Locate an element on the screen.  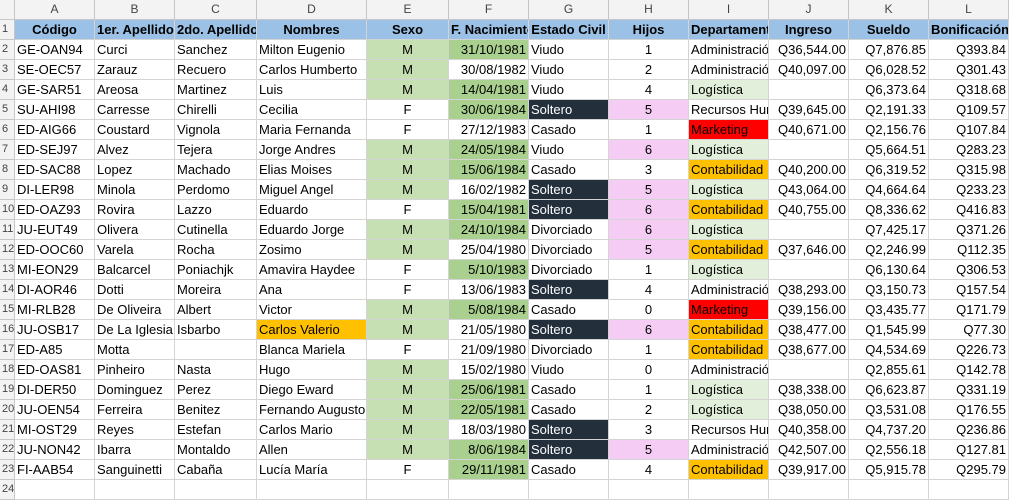
table-cell: 24/10/1984 is located at coordinates (489, 230).